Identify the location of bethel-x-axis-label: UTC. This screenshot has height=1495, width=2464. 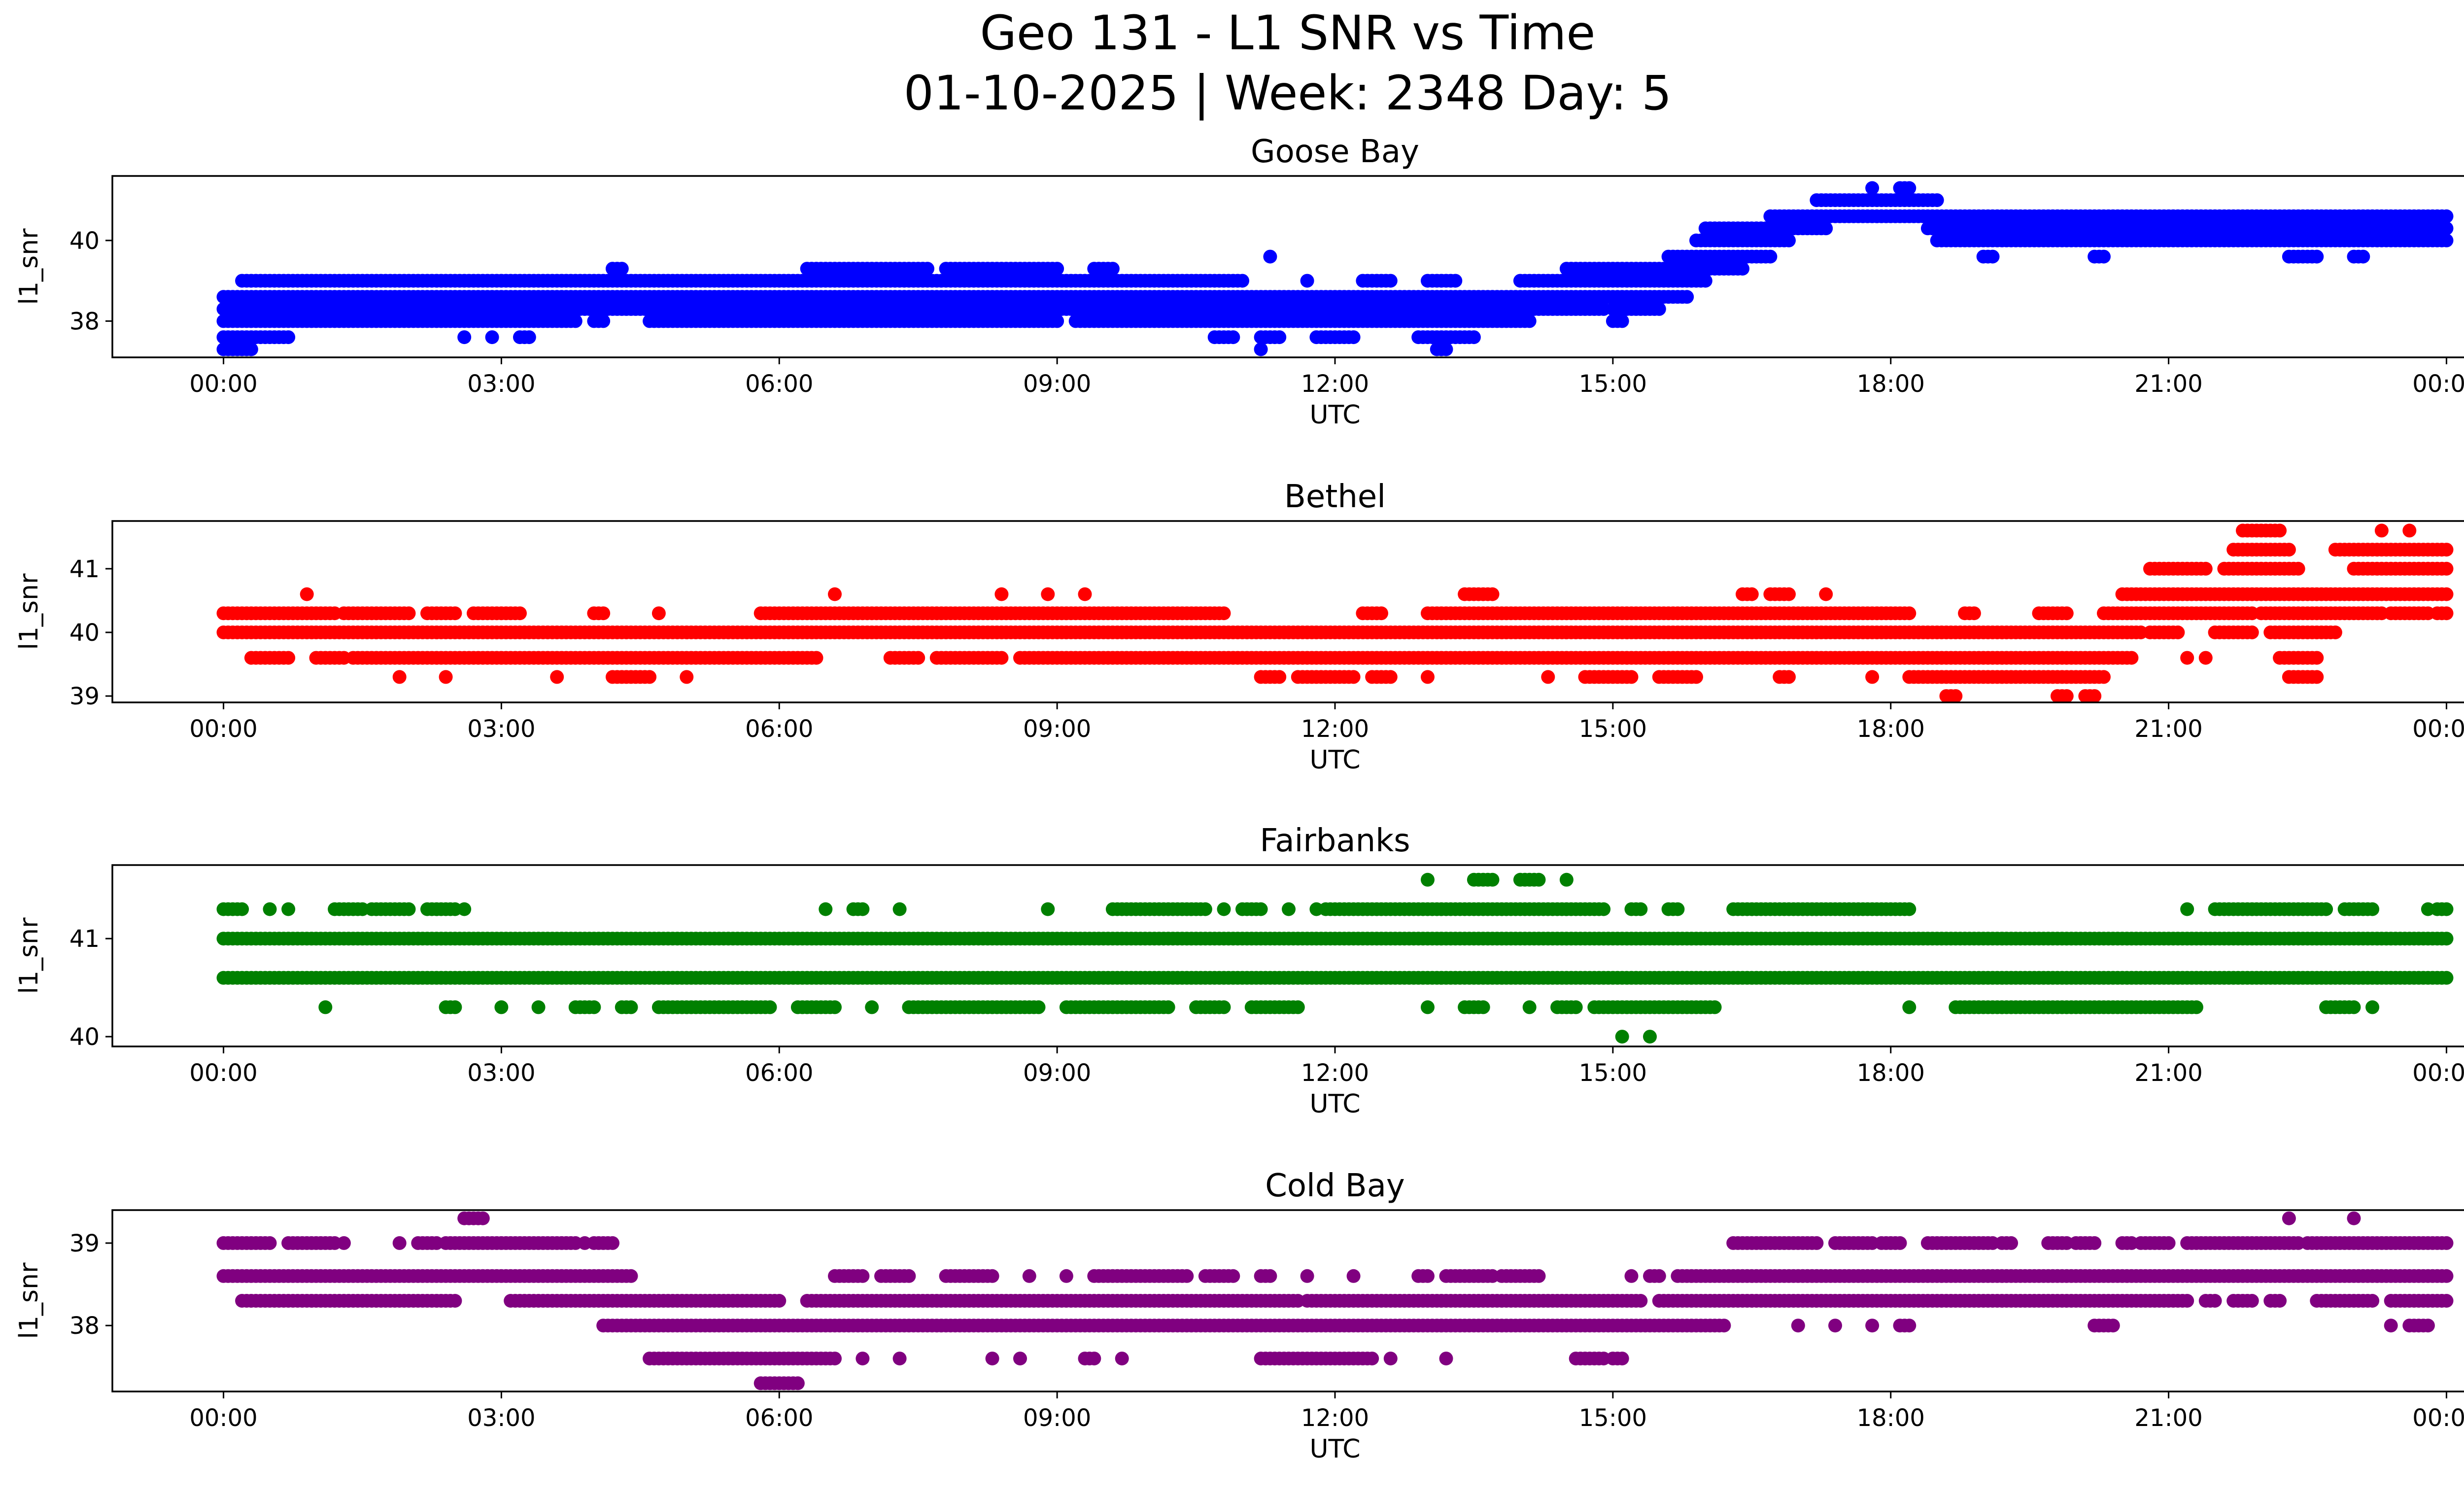
(1334, 760).